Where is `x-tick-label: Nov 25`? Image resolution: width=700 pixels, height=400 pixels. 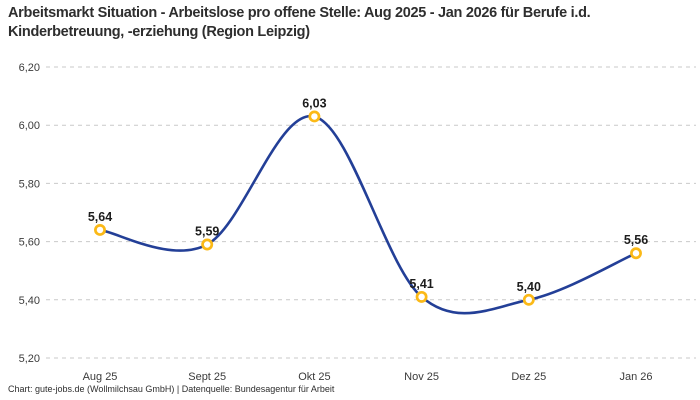
x-tick-label: Nov 25 is located at coordinates (421, 377).